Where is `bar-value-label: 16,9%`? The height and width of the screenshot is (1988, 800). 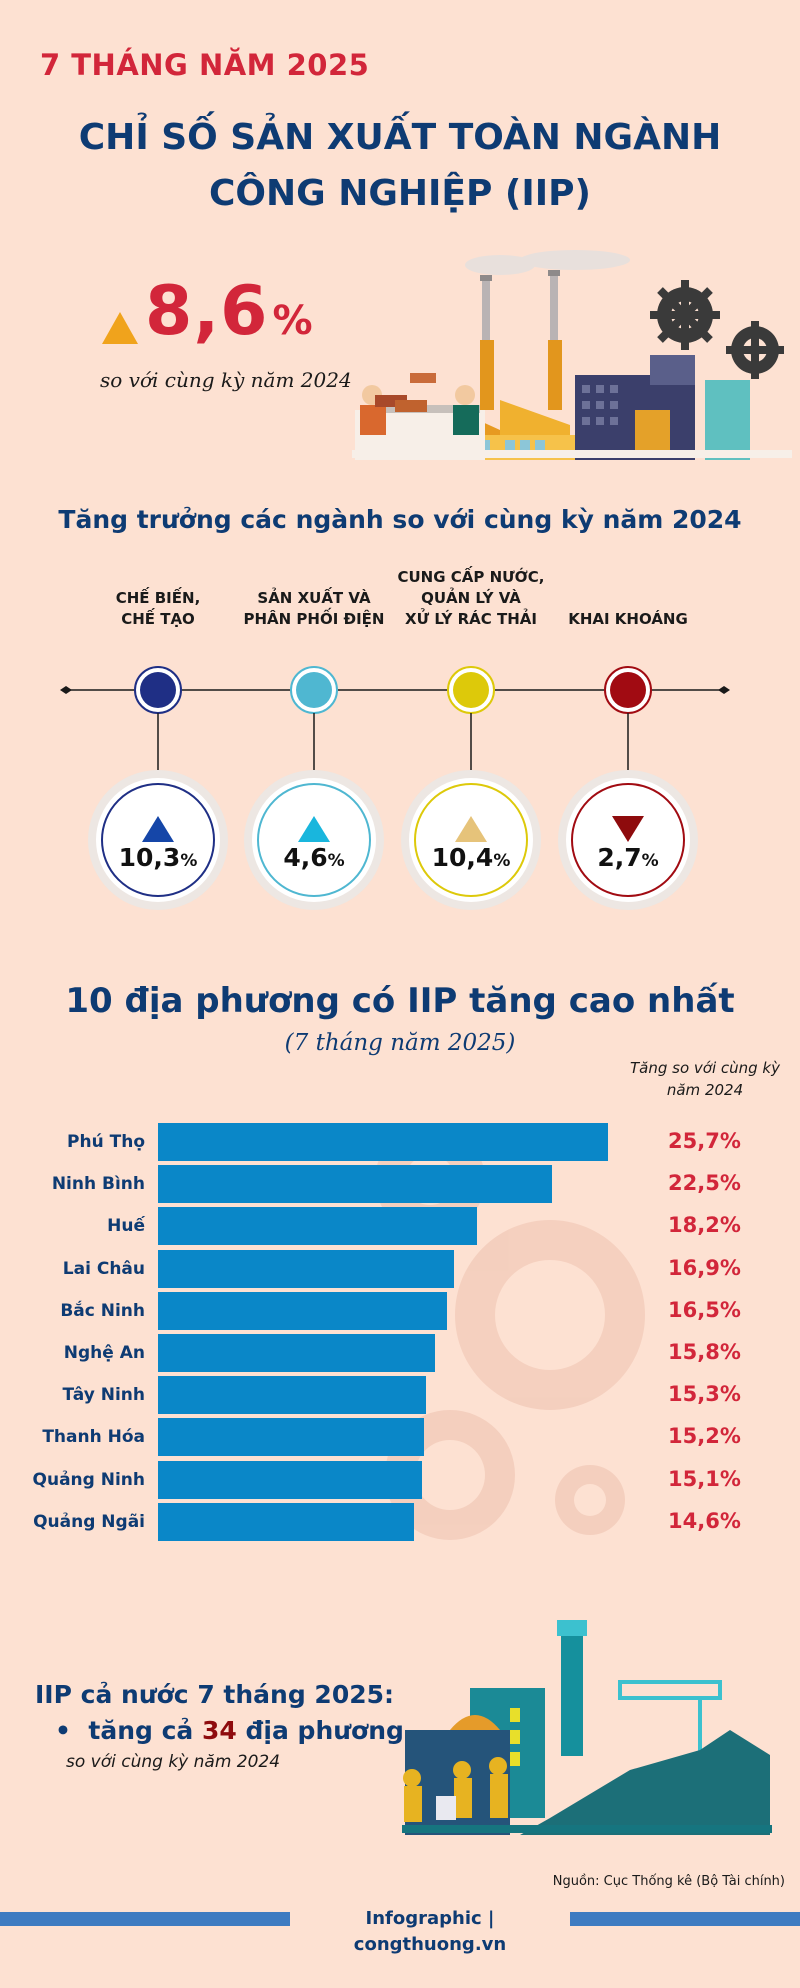
bar-value-label: 16,9% is located at coordinates (704, 1267).